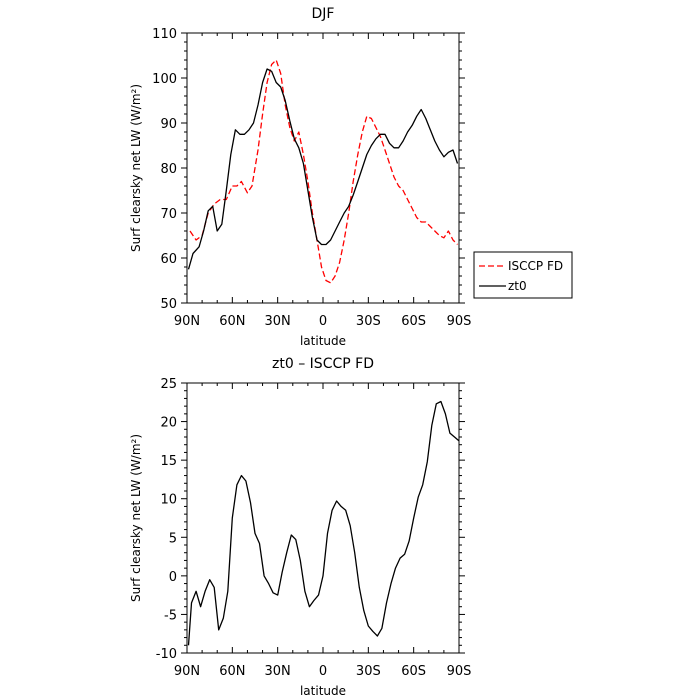  Describe the element at coordinates (535, 266) in the screenshot. I see `legend-label: ISCCP FD` at that location.